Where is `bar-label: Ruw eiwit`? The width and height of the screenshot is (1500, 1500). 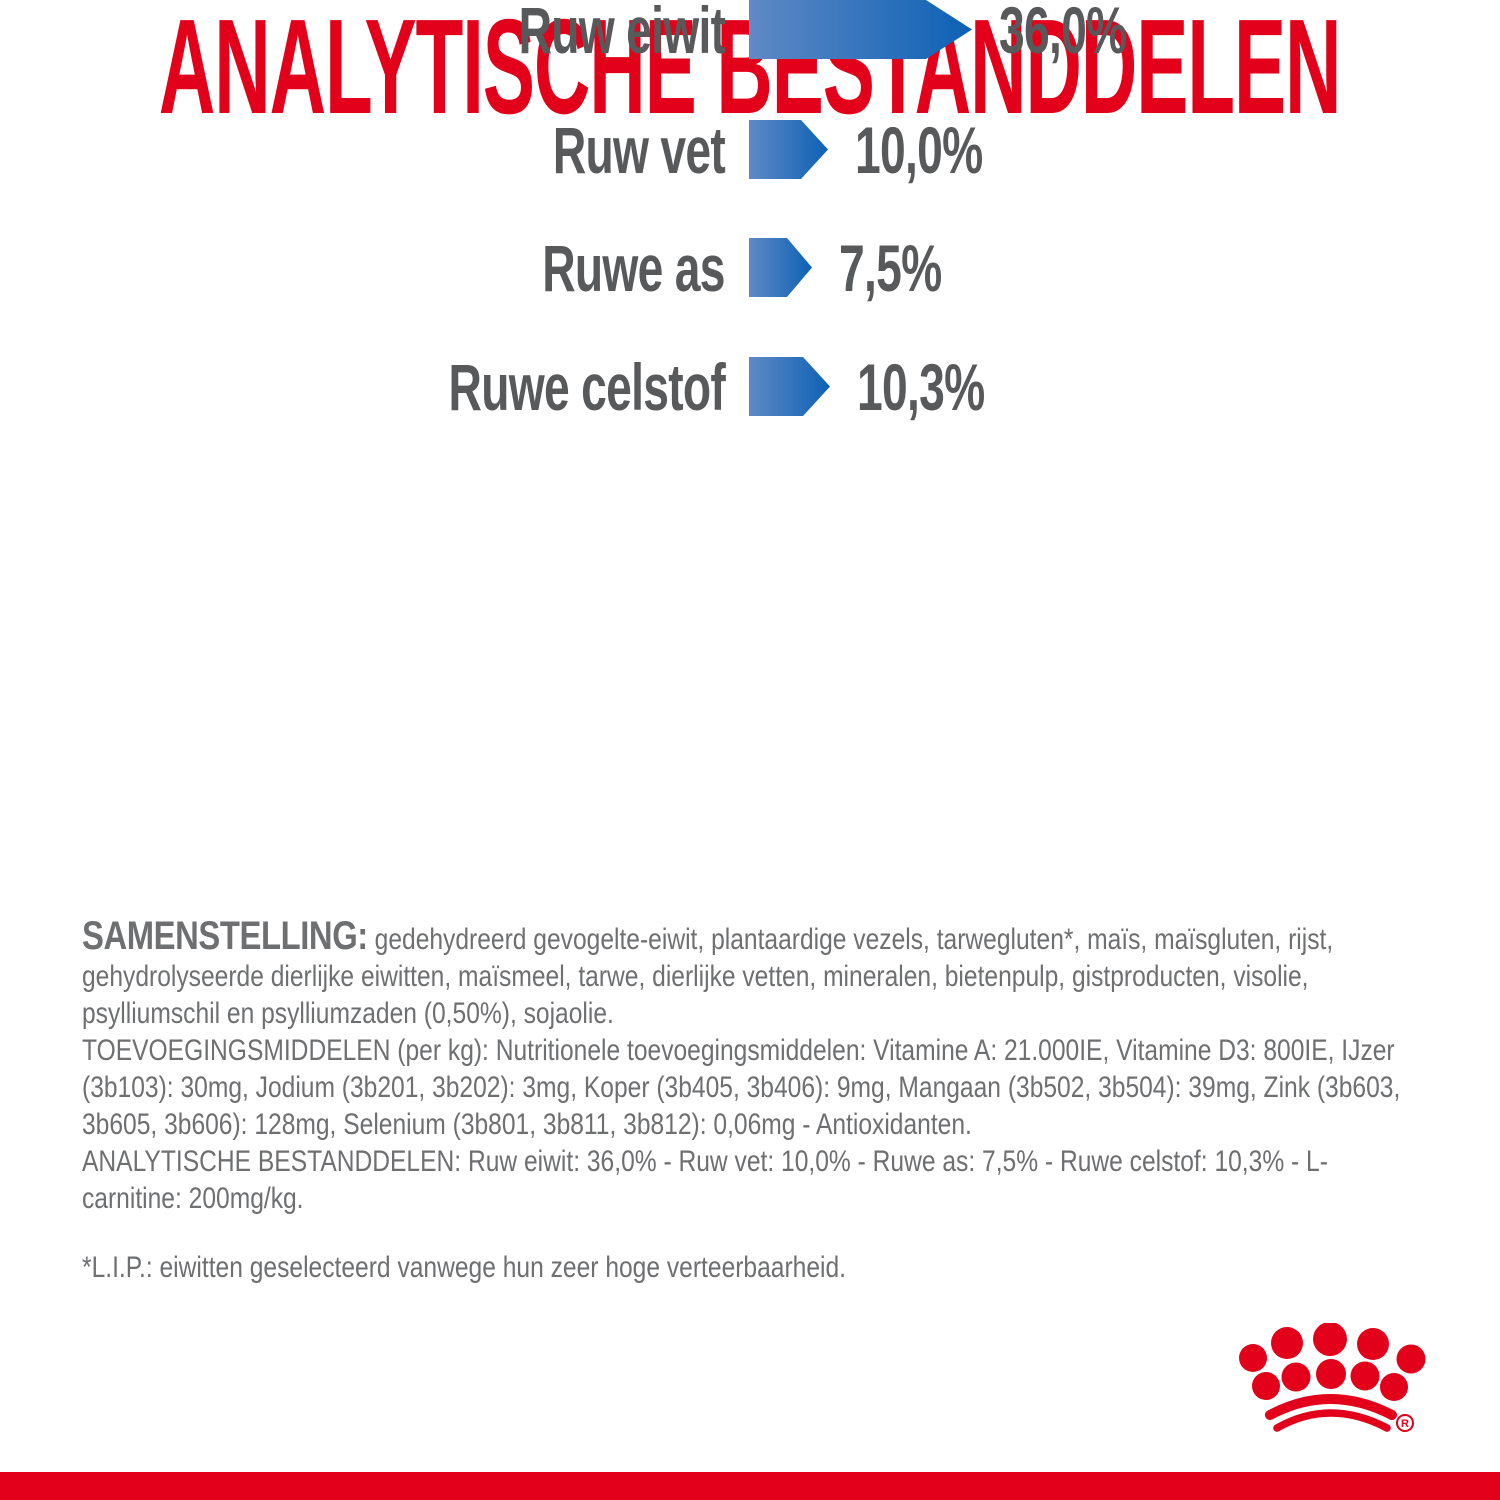
bar-label: Ruw eiwit is located at coordinates (621, 33).